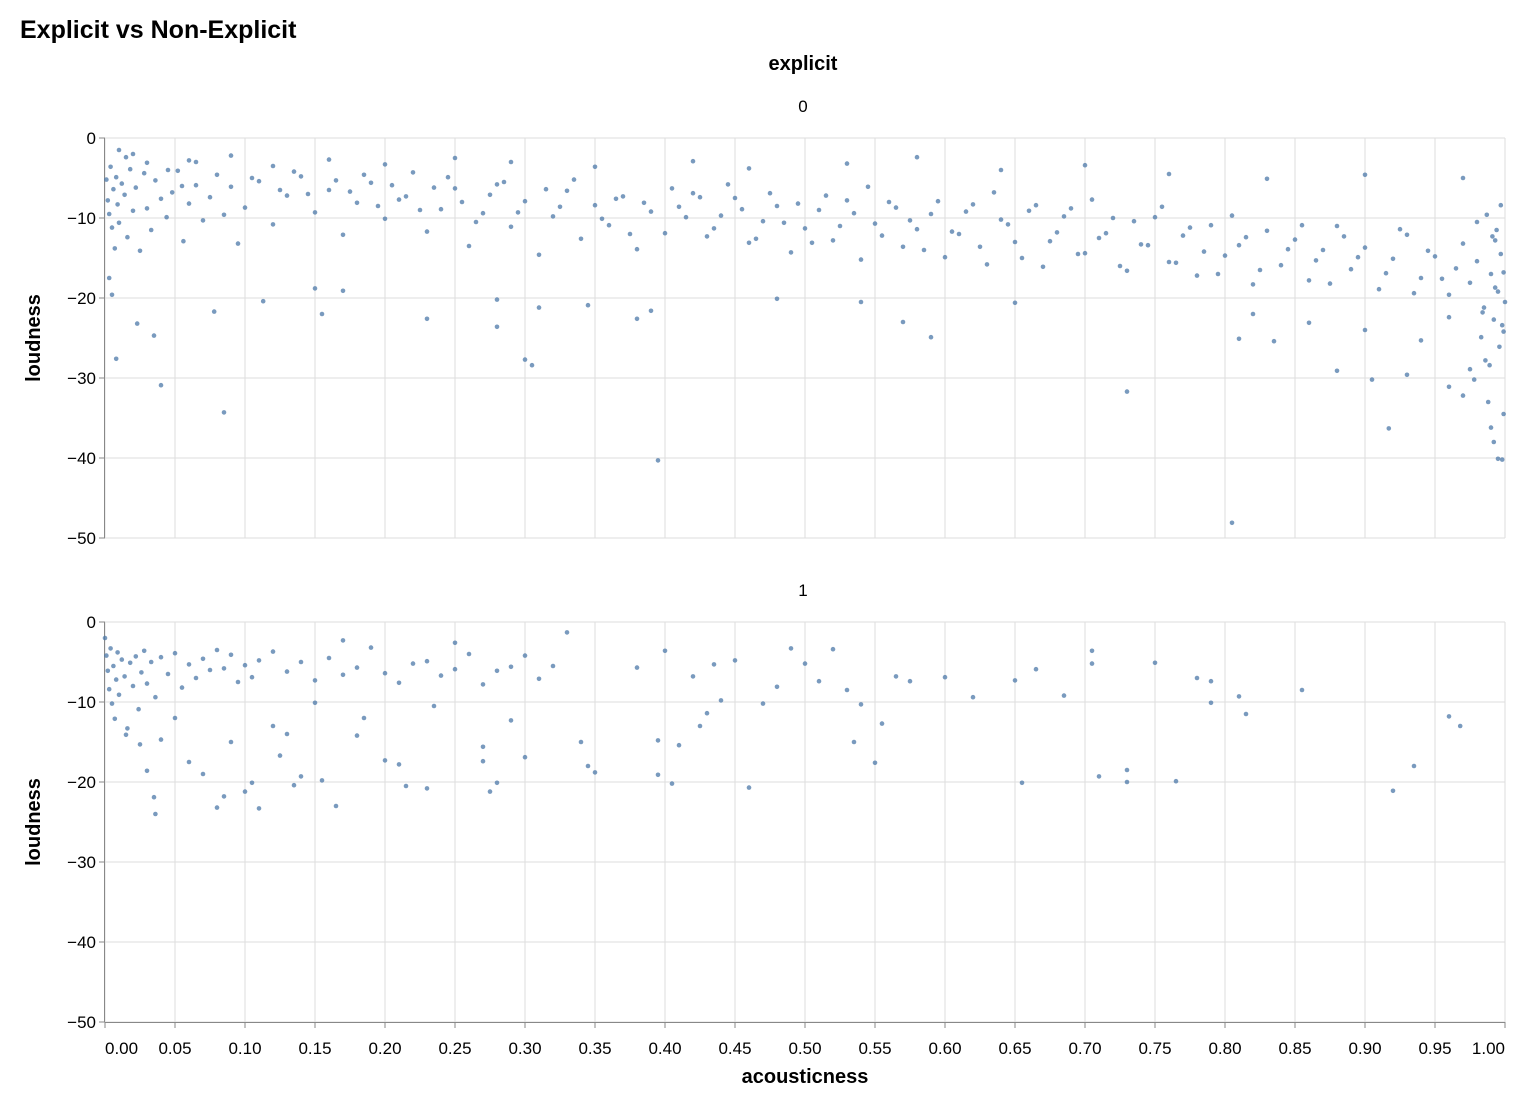 This screenshot has height=1118, width=1540. I want to click on y-tick-label: −10, so click(81, 702).